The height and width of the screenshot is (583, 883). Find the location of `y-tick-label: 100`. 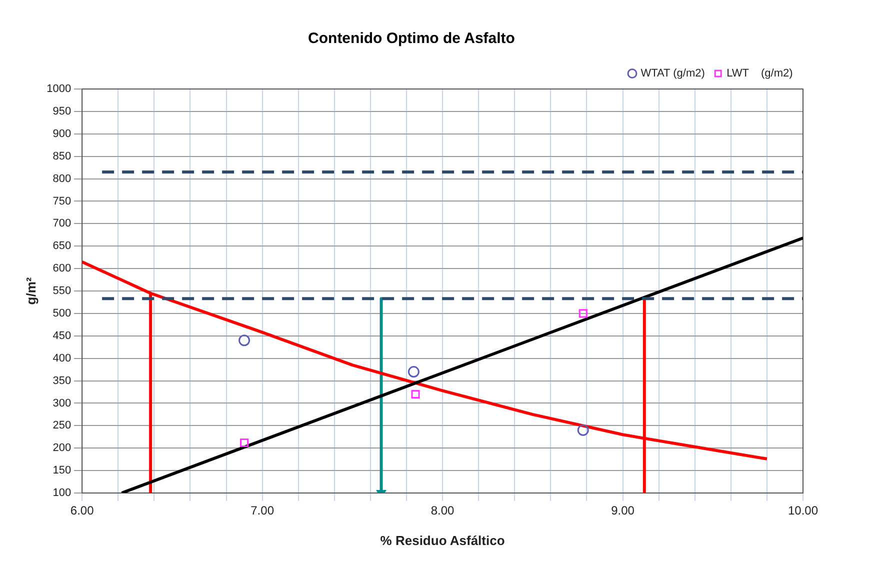

y-tick-label: 100 is located at coordinates (62, 493).